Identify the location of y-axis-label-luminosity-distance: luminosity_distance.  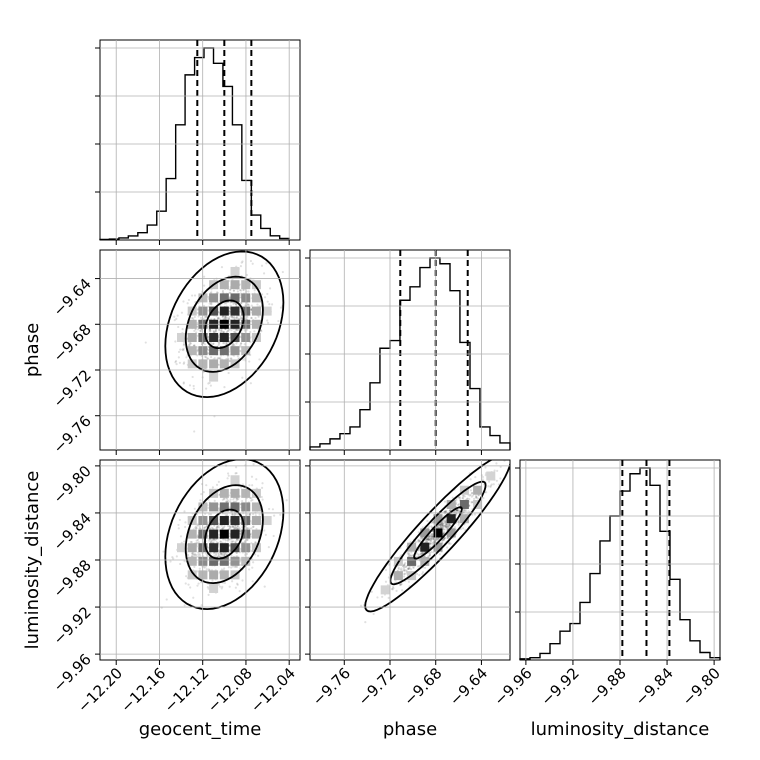
(32, 560).